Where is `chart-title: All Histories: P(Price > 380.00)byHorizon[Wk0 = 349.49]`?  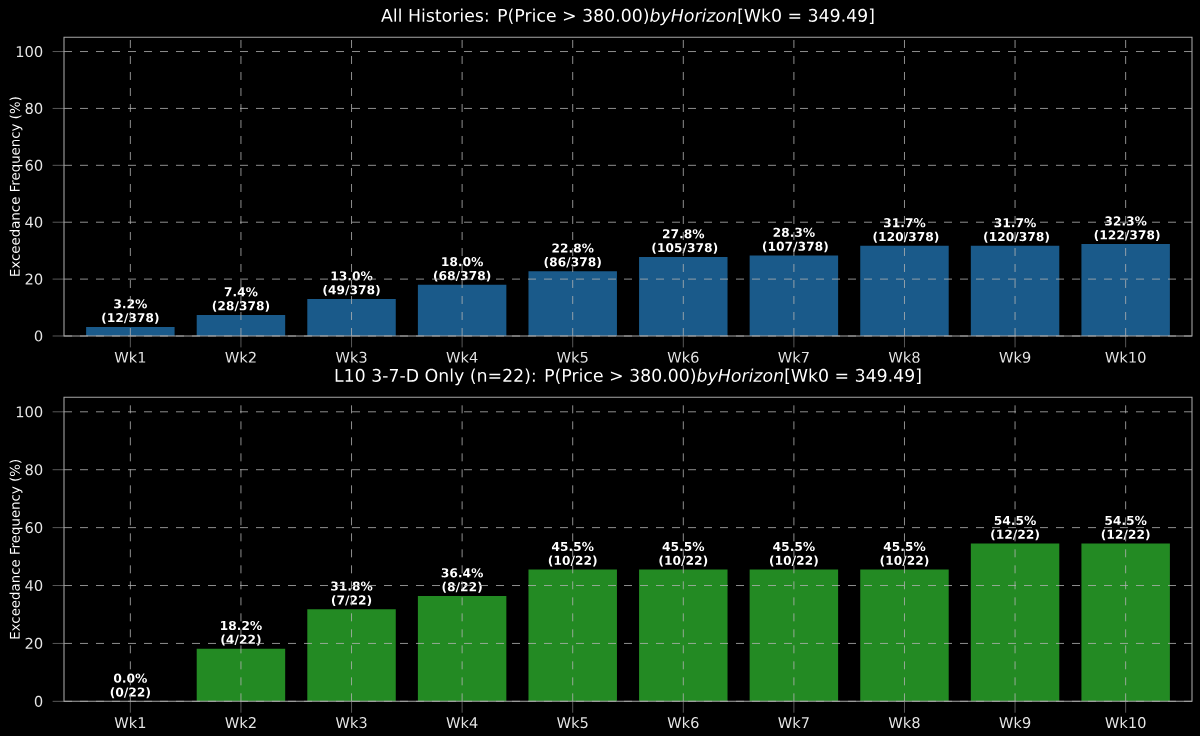 chart-title: All Histories: P(Price > 380.00)byHorizon[Wk0 = 349.49] is located at coordinates (627, 17).